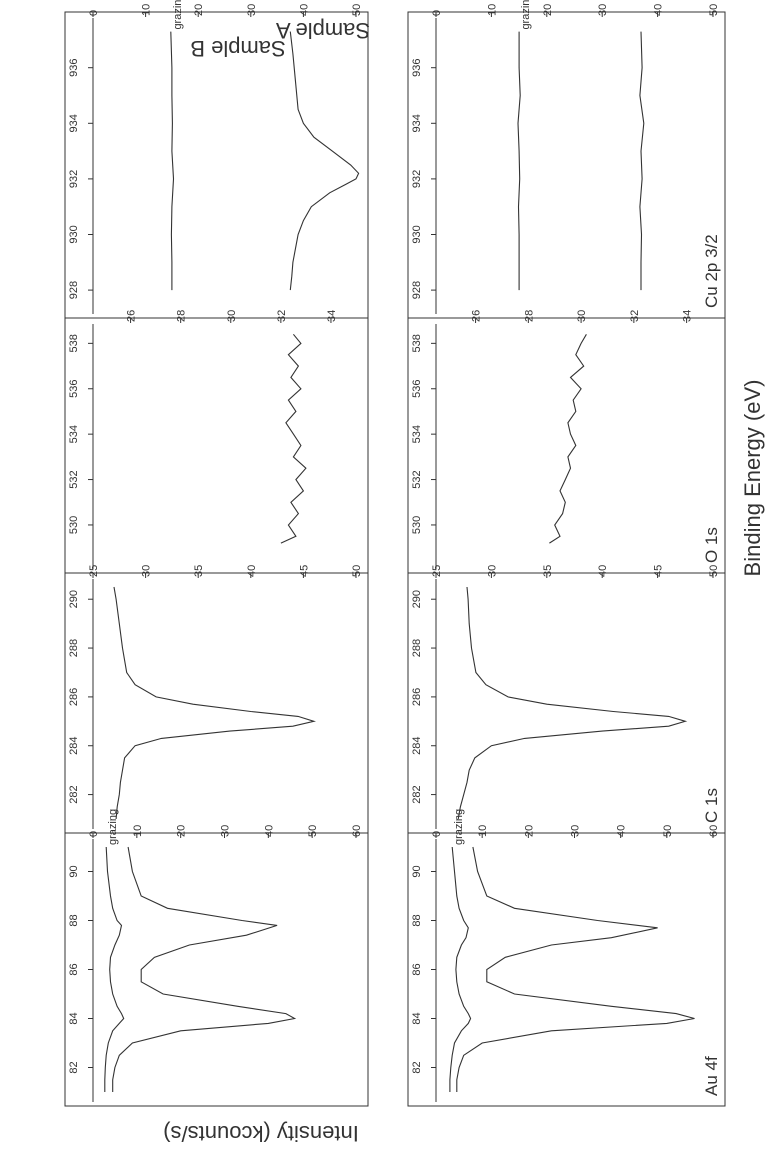  I want to click on panel-title: Au 4f, so click(711, 1076).